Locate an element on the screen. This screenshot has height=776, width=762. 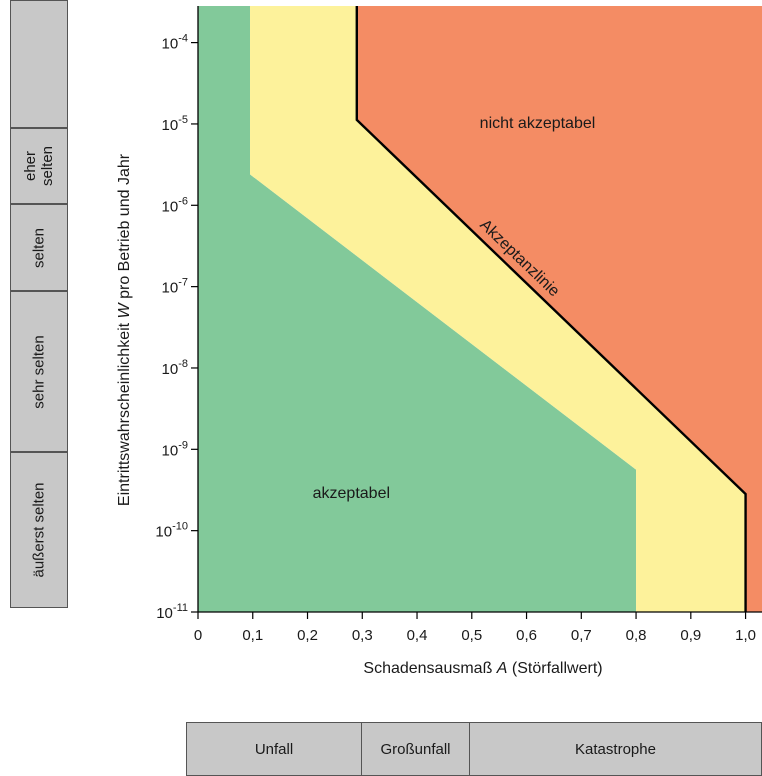
bottom-label-unfall: Unfall is located at coordinates (274, 749).